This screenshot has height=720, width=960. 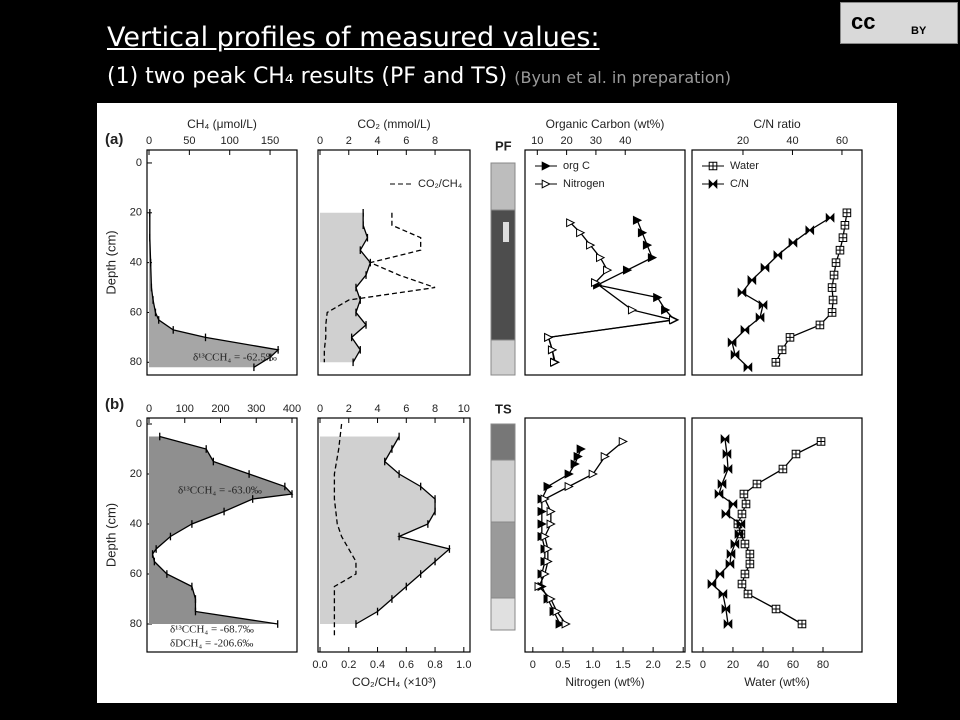 What do you see at coordinates (576, 166) in the screenshot?
I see `legend-label: org C` at bounding box center [576, 166].